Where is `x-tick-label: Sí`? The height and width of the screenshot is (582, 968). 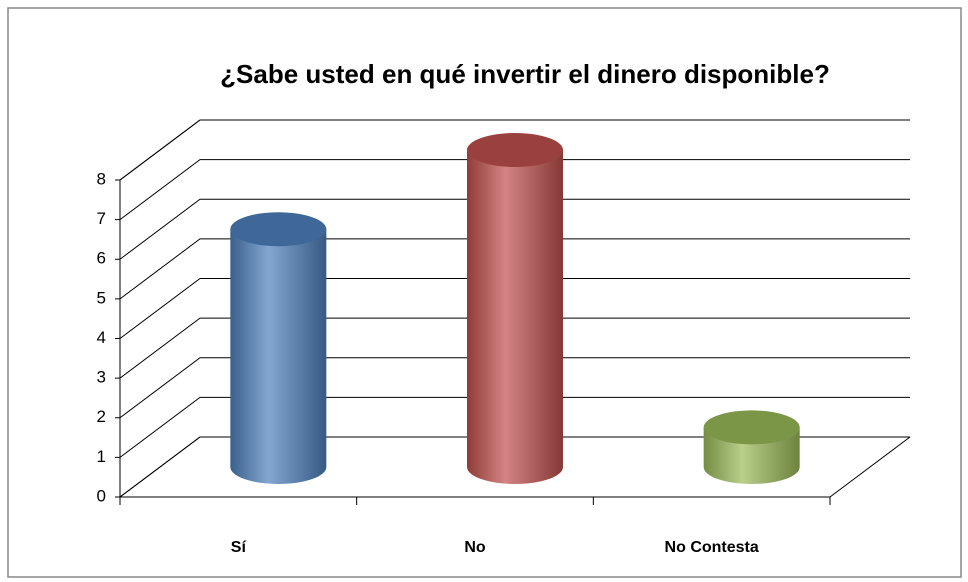 x-tick-label: Sí is located at coordinates (239, 547).